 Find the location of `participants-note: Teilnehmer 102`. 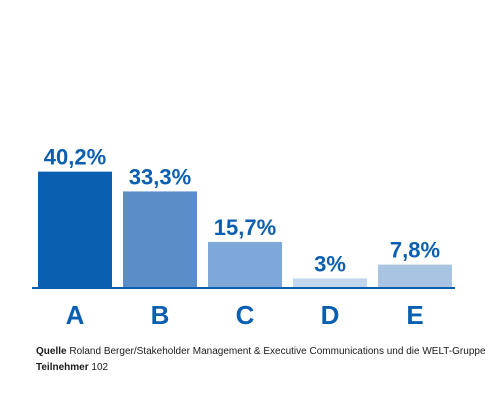

participants-note: Teilnehmer 102 is located at coordinates (72, 367).